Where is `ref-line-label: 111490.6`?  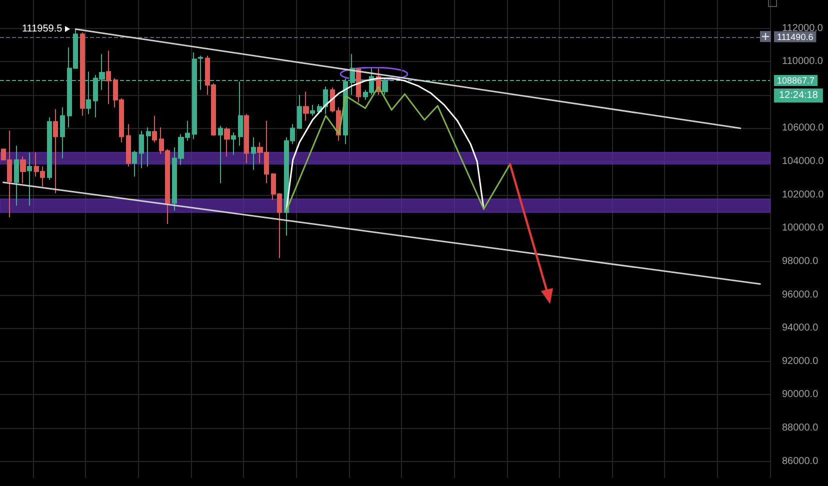 ref-line-label: 111490.6 is located at coordinates (795, 37).